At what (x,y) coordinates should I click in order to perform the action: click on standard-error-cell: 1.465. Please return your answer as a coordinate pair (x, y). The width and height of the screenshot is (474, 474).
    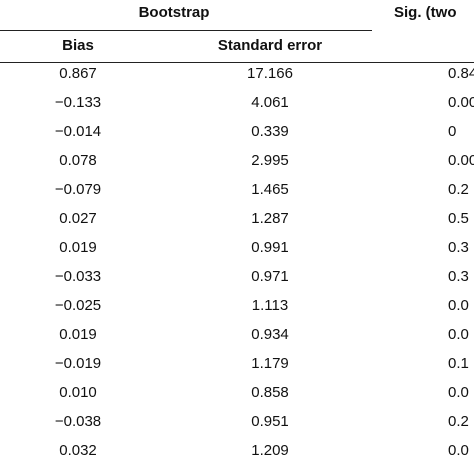
    Looking at the image, I should click on (270, 189).